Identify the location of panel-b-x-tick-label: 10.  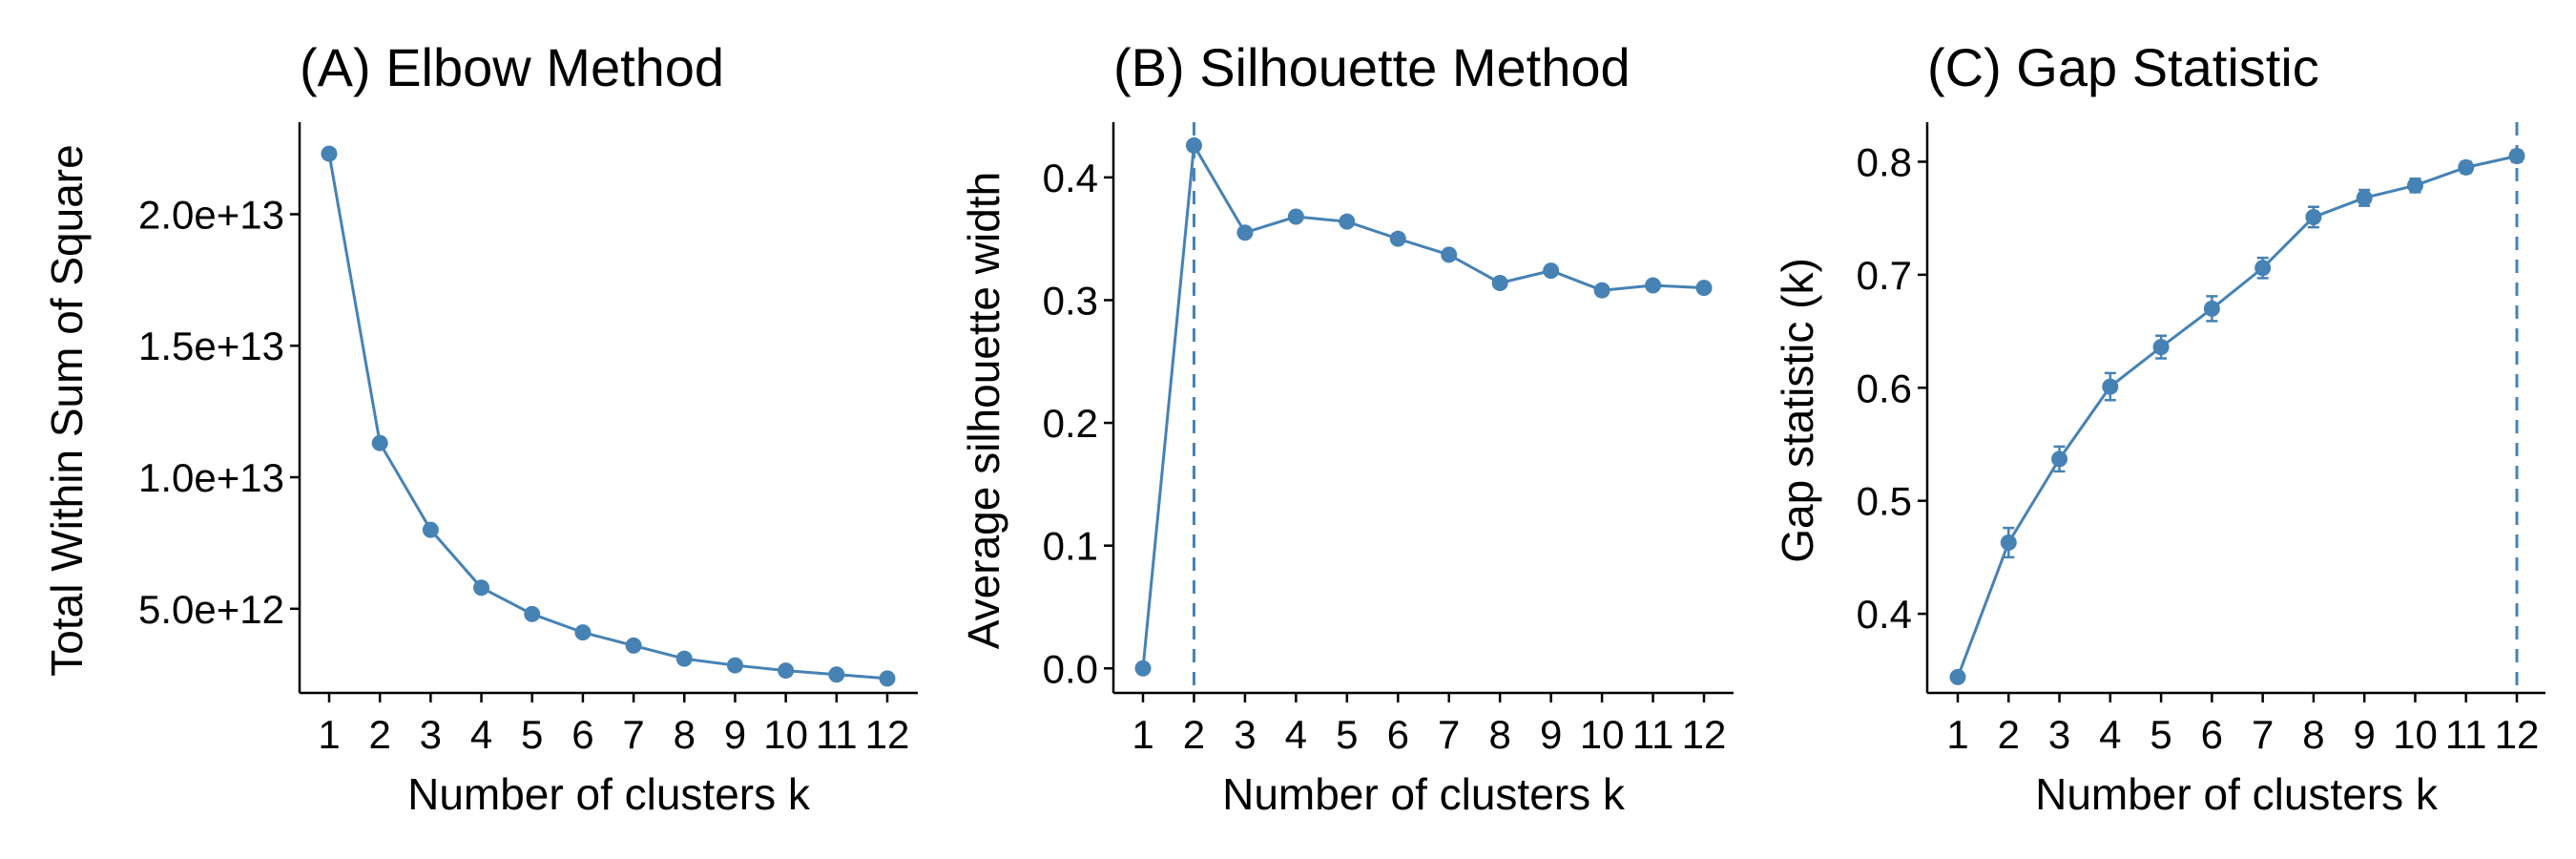
(1602, 734).